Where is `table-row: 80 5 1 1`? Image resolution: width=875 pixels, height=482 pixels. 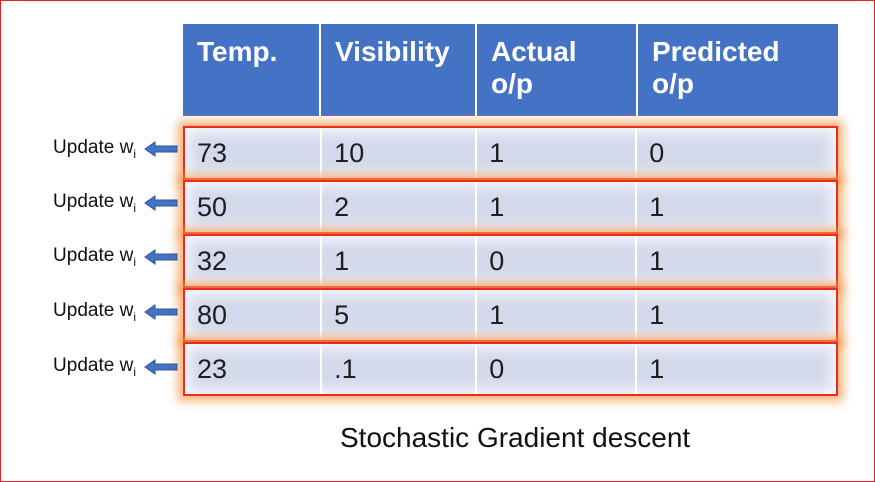 table-row: 80 5 1 1 is located at coordinates (510, 315).